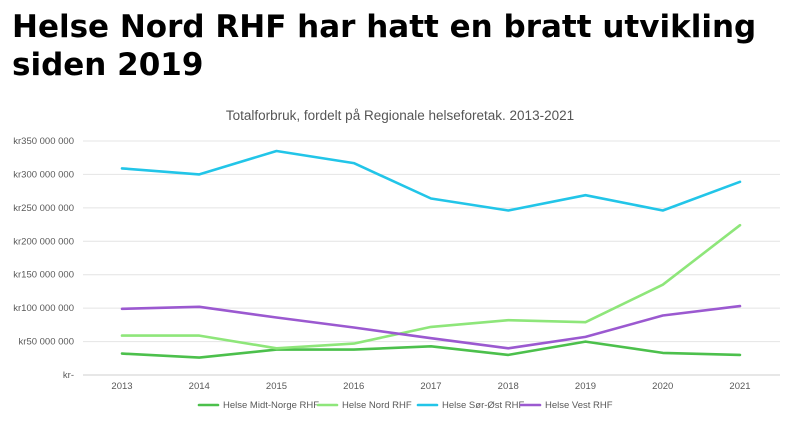  Describe the element at coordinates (585, 386) in the screenshot. I see `x-tick-label: 2019` at that location.